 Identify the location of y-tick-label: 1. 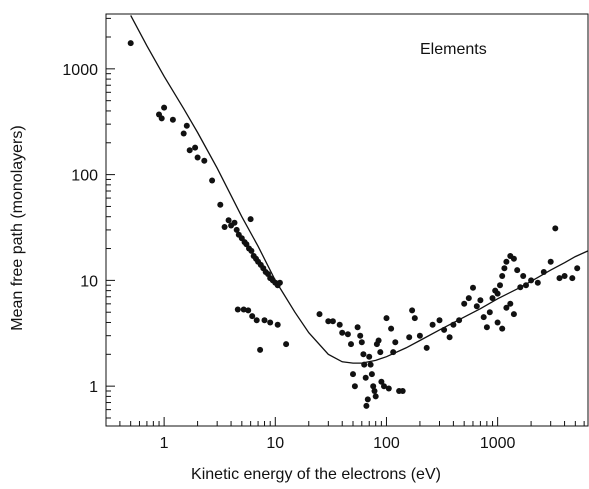
(93, 387).